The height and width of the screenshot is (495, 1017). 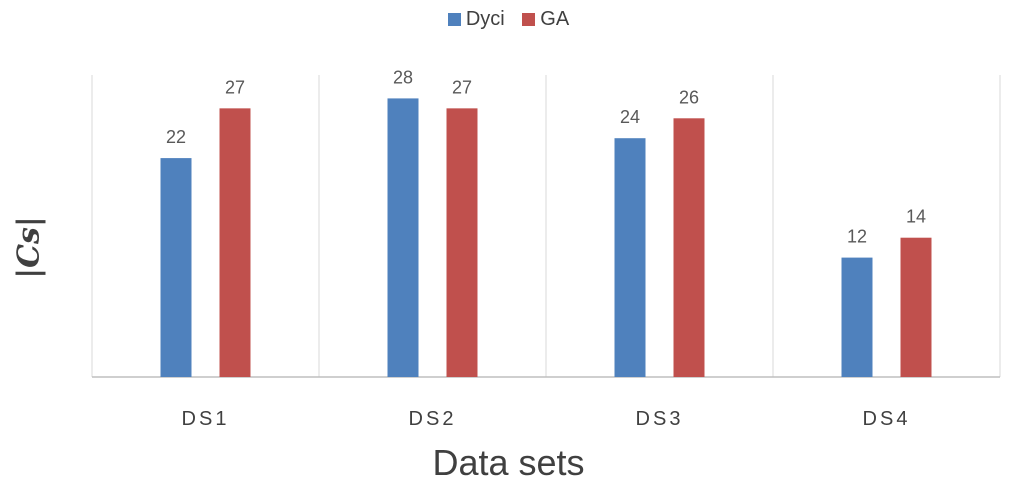 I want to click on bar-dyci-ds1, so click(x=176, y=267).